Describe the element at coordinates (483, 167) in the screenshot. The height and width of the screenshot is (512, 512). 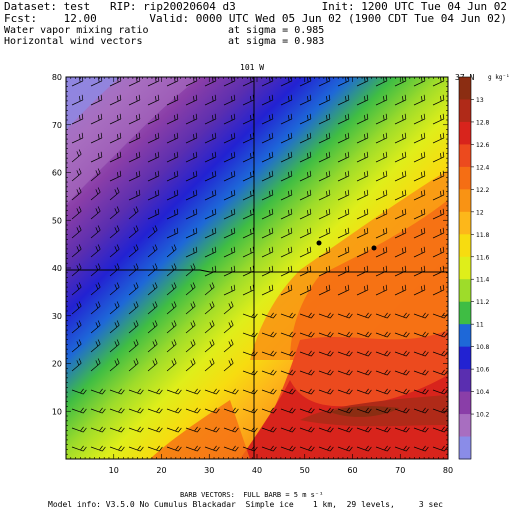
I see `colorbar-label: 12.4` at that location.